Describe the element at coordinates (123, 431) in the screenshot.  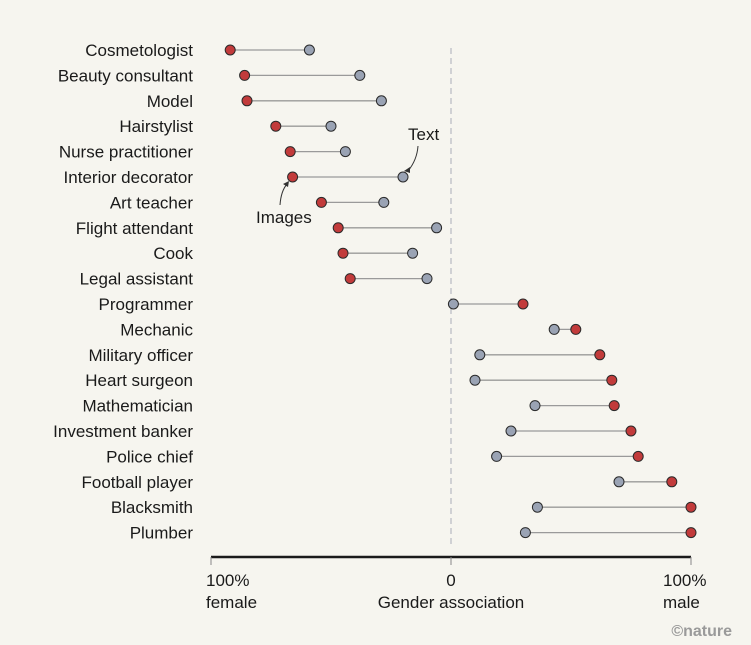
I see `category-label: Investment banker` at that location.